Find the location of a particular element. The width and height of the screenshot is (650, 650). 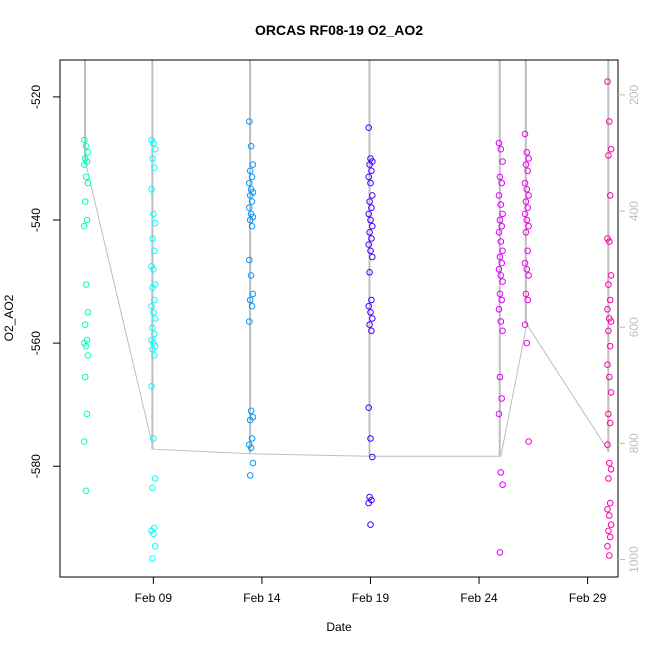

y2-tick-label: 400 is located at coordinates (634, 211).